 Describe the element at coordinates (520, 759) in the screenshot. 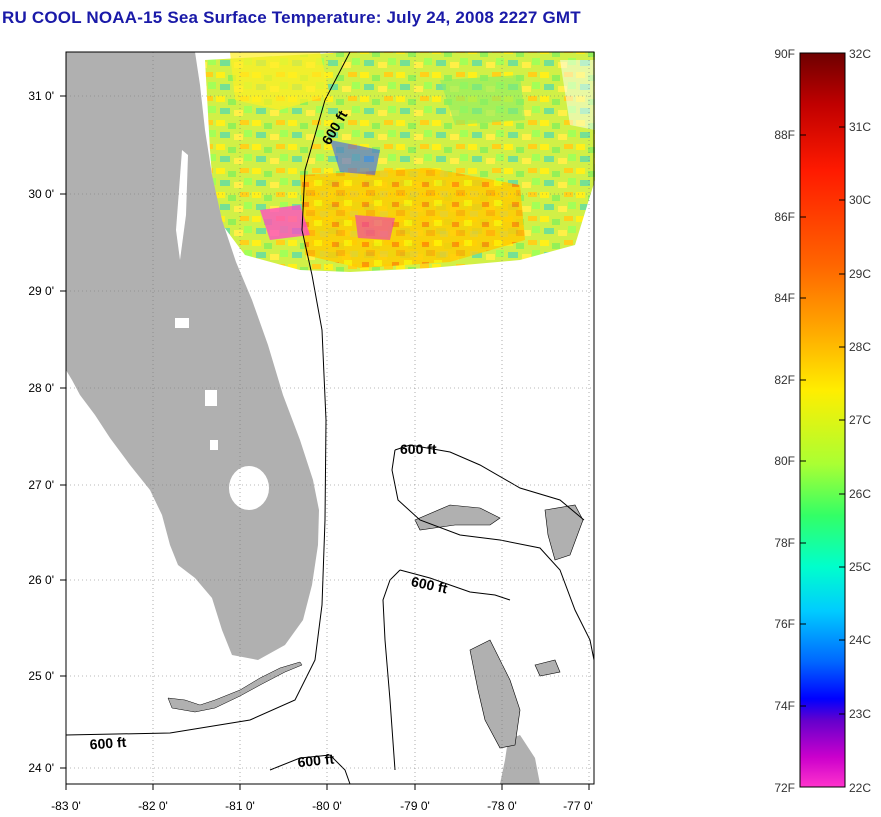

I see `cuba-land` at that location.